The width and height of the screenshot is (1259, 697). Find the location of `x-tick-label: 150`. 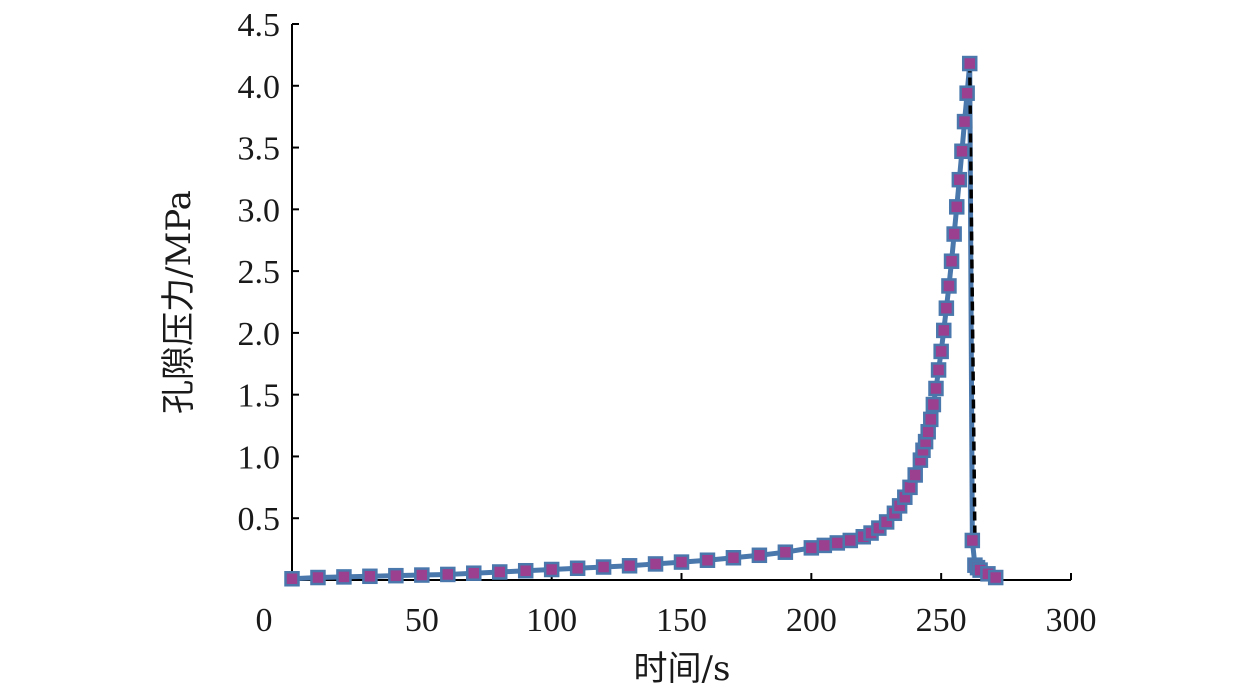

x-tick-label: 150 is located at coordinates (681, 620).